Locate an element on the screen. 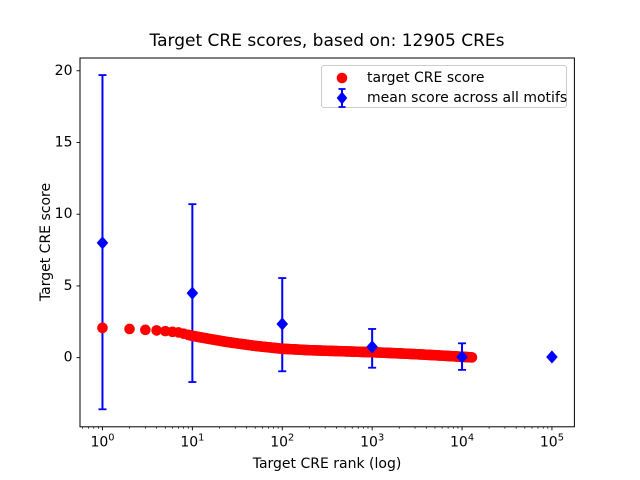 The height and width of the screenshot is (480, 640). legend-item-target-score: target CRE score is located at coordinates (444, 78).